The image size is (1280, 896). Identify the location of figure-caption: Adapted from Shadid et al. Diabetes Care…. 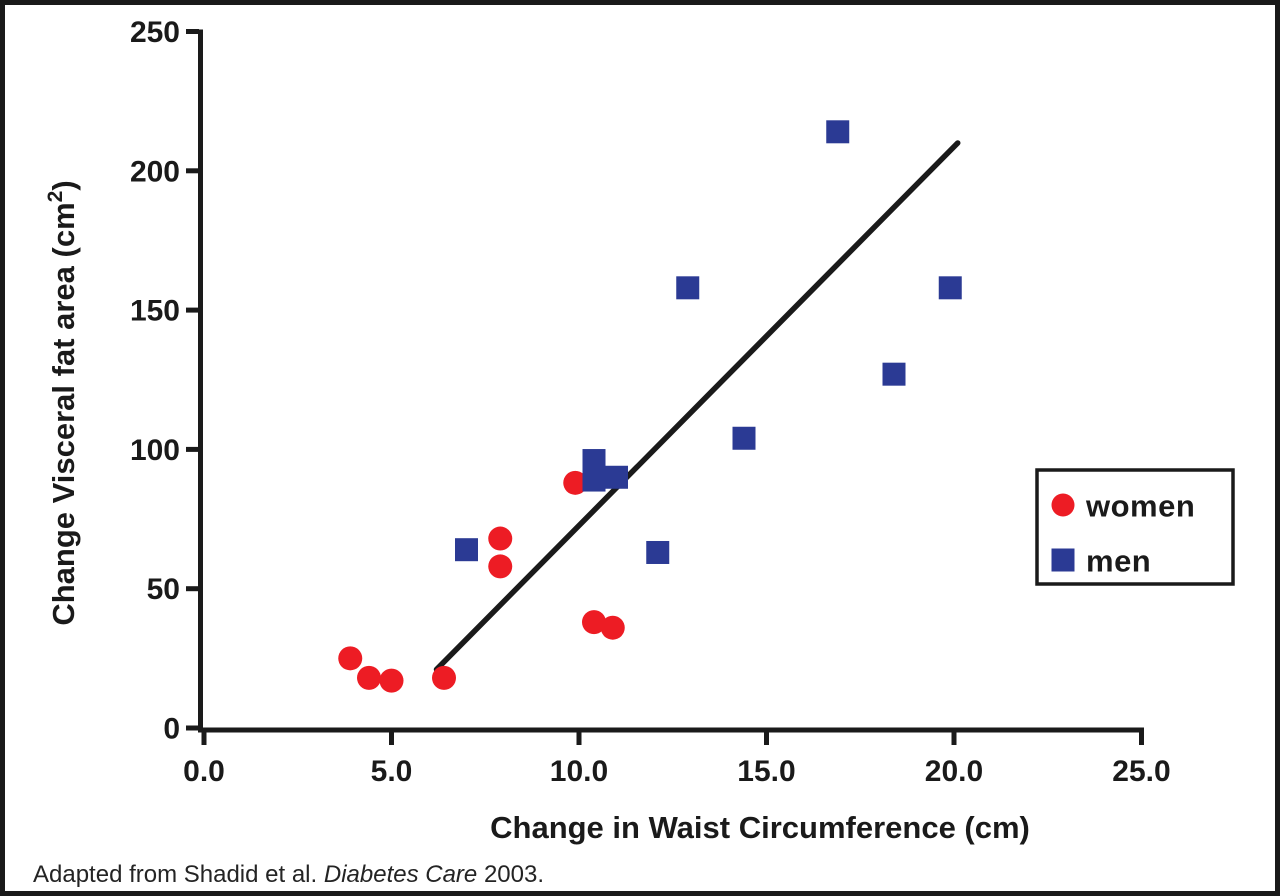
(288, 875).